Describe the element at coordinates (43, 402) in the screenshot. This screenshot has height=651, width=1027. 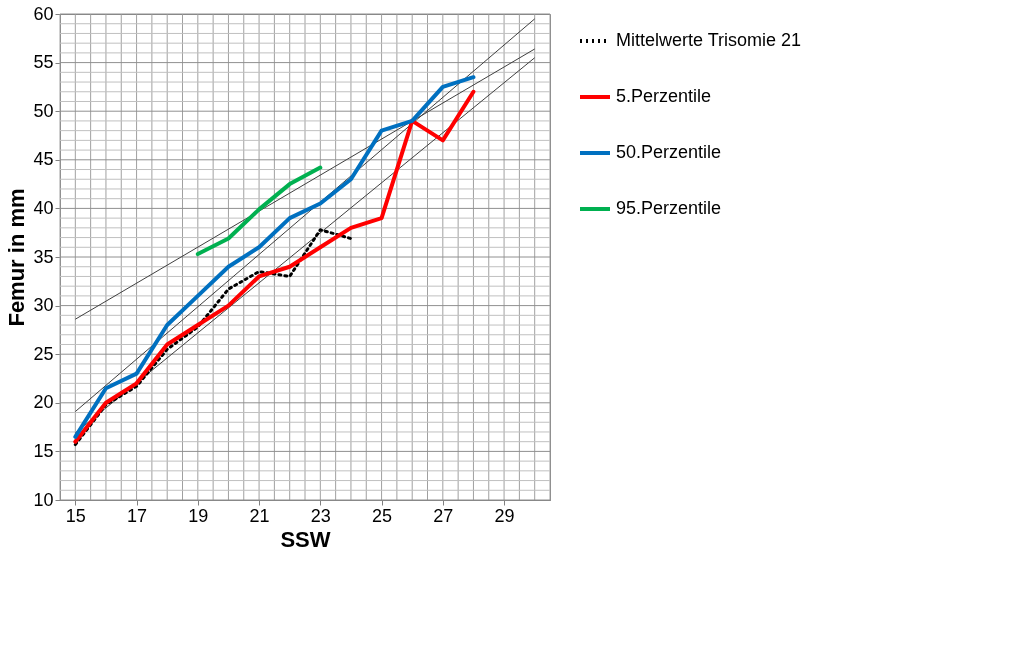
I see `y-tick-label: 20` at that location.